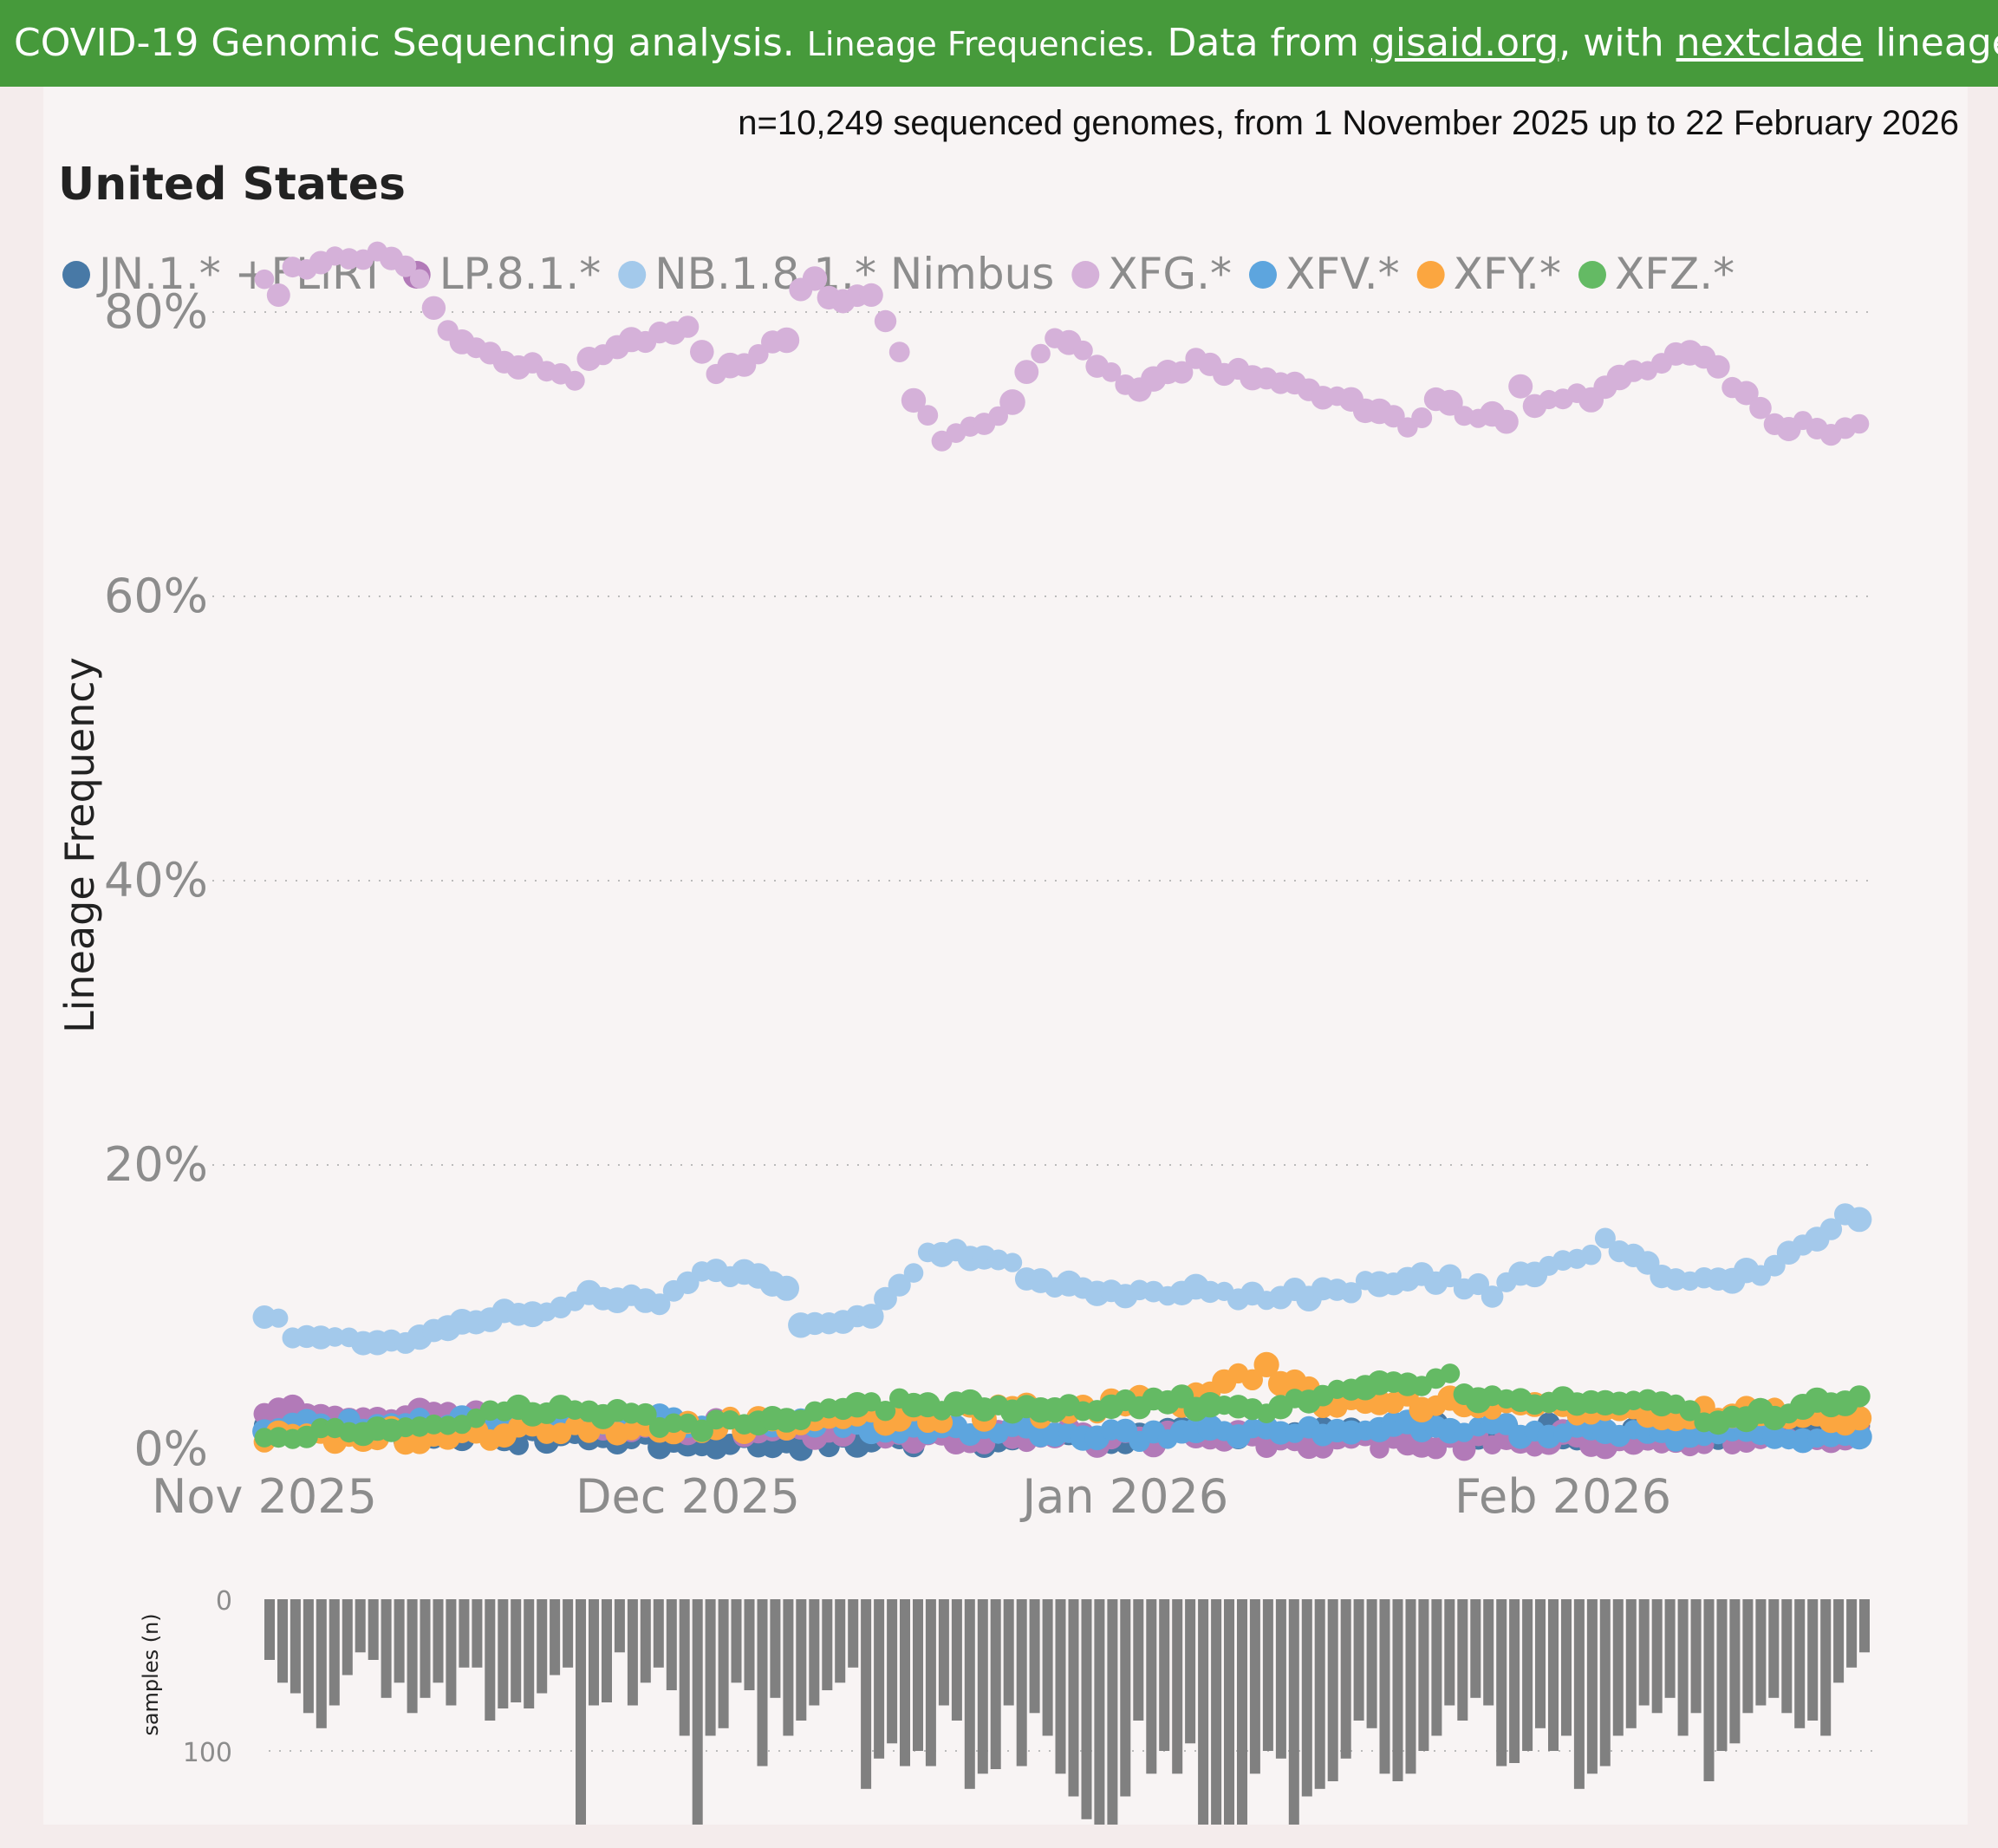  What do you see at coordinates (1263, 43) in the screenshot?
I see `banner-data-from: Data from` at bounding box center [1263, 43].